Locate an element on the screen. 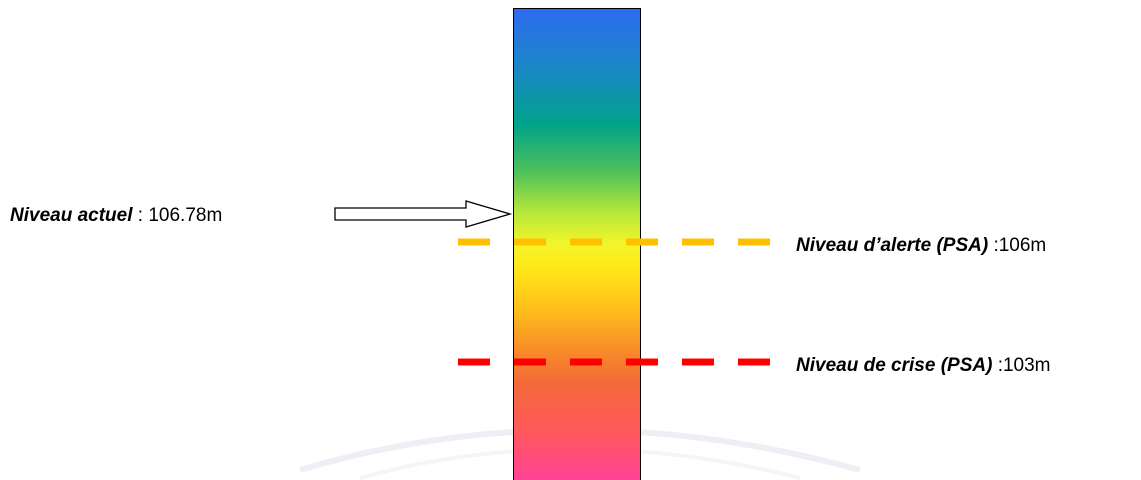 Image resolution: width=1141 pixels, height=480 pixels. alert-level-label: Niveau d’alerte (PSA) :106m is located at coordinates (921, 246).